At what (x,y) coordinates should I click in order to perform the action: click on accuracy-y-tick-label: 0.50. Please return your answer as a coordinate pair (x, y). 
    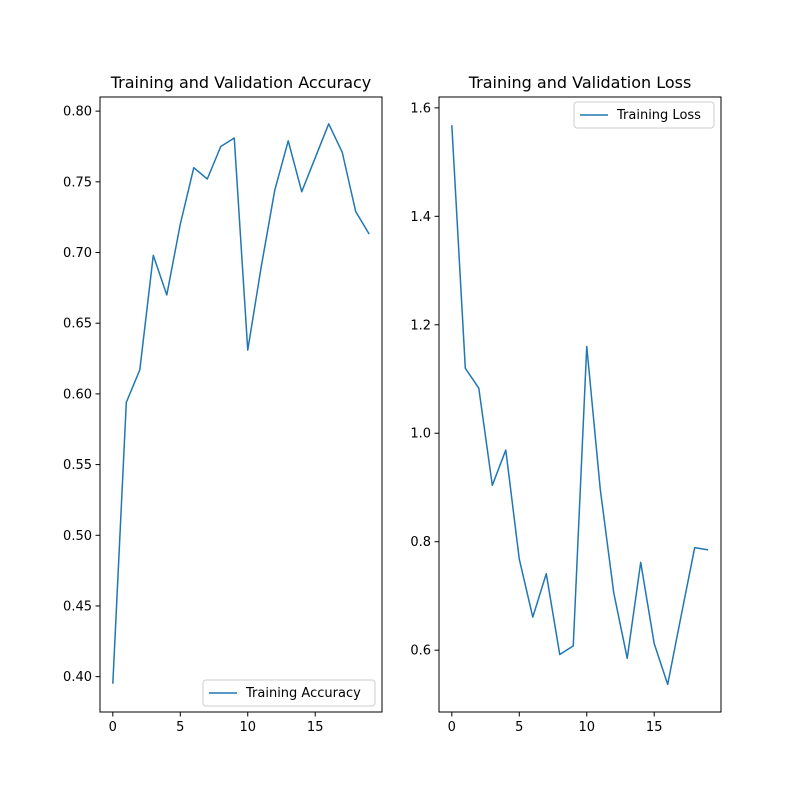
    Looking at the image, I should click on (77, 536).